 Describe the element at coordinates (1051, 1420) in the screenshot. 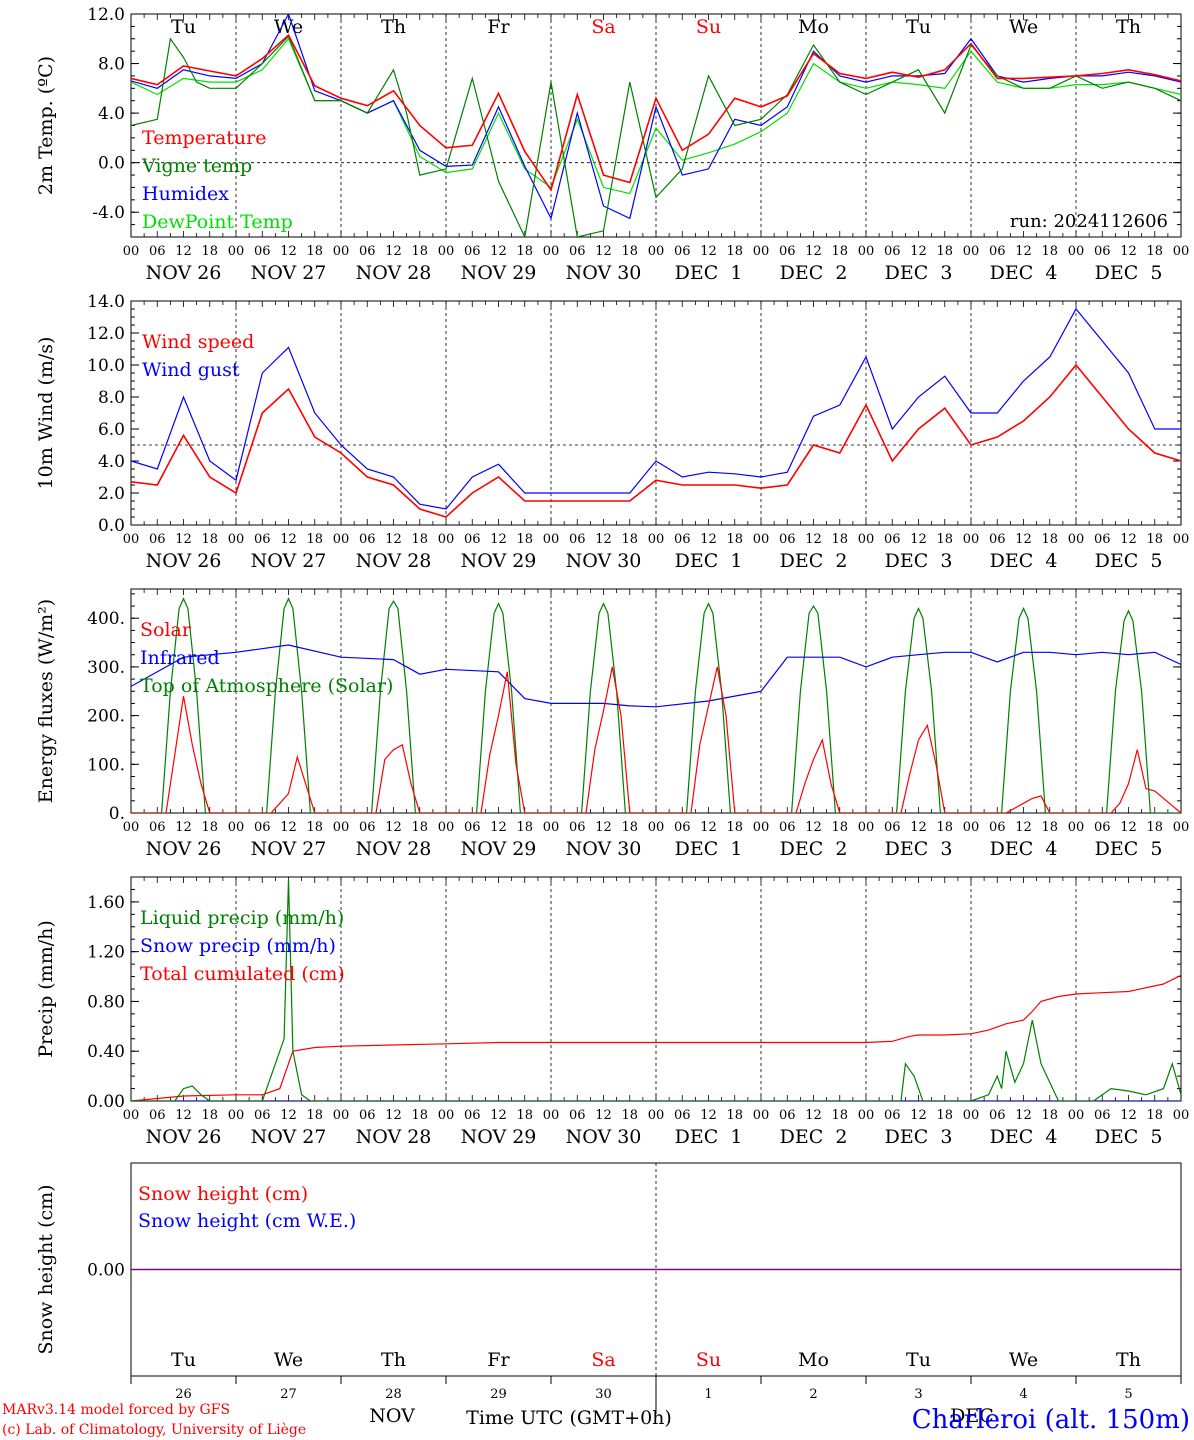

I see `station-label: Charleroi (alt. 150m)` at that location.